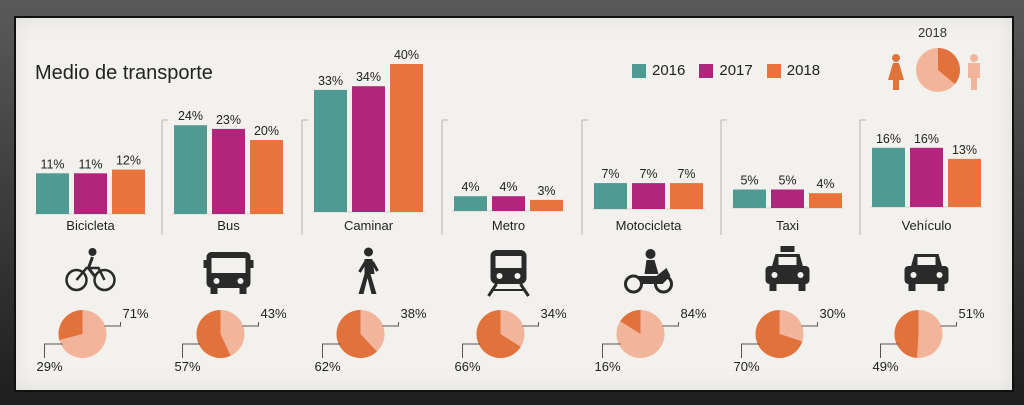 This screenshot has width=1024, height=405. I want to click on bar-taxi-2016, so click(749, 198).